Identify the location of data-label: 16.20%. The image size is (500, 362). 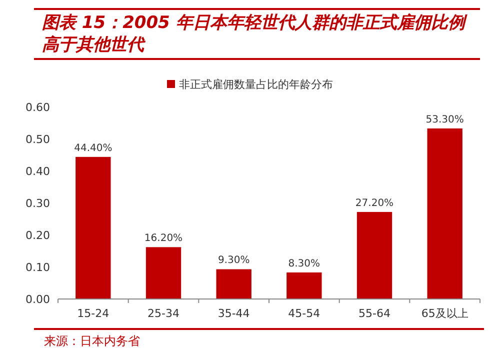
(163, 238).